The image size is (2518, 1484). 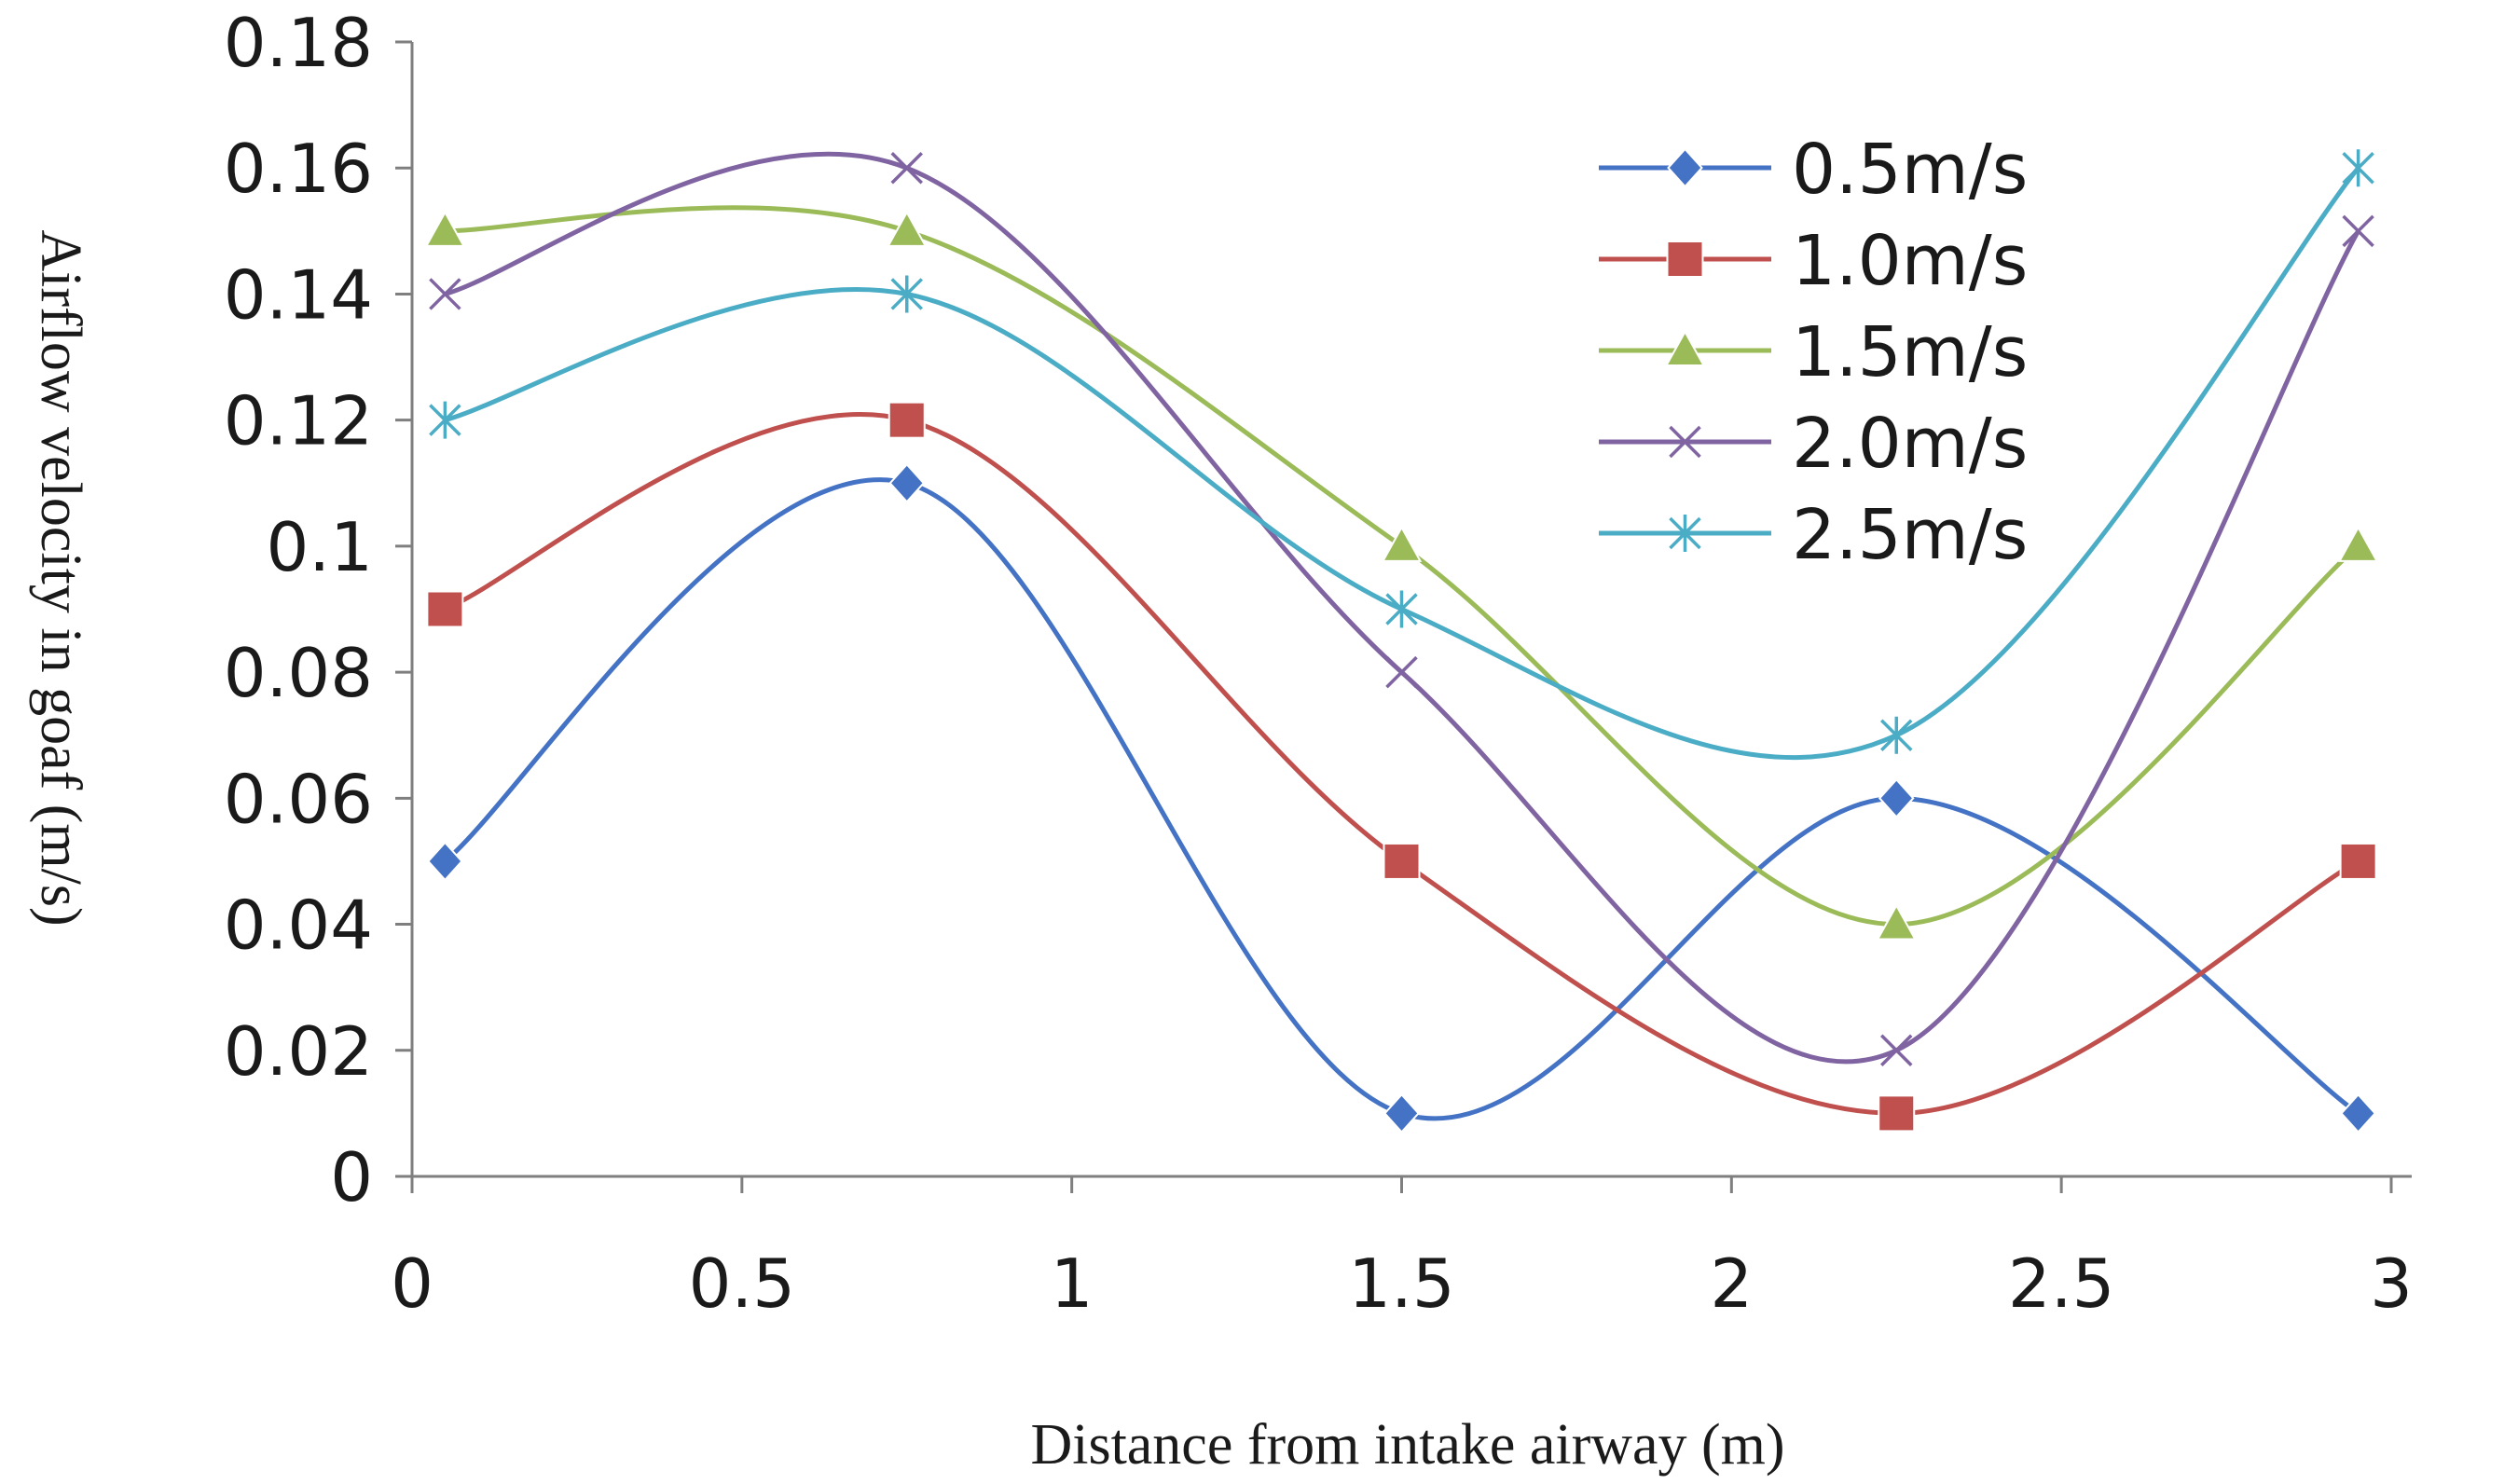 I want to click on x-tick-label: 2.5, so click(x=2061, y=1283).